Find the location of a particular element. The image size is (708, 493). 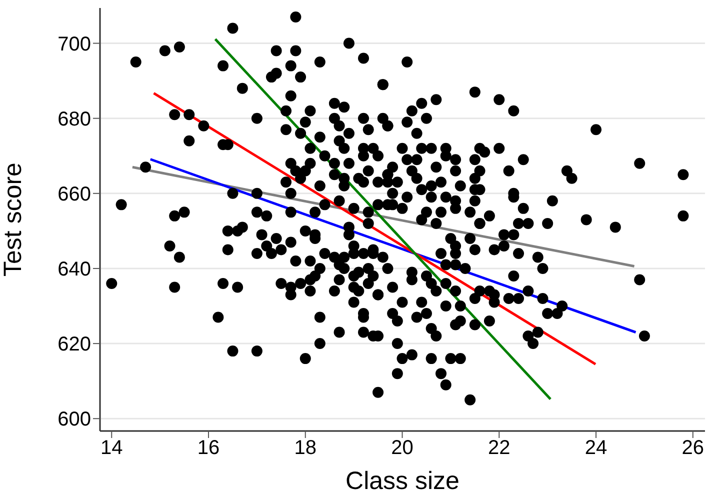

x-tick-label: 20 is located at coordinates (402, 448).